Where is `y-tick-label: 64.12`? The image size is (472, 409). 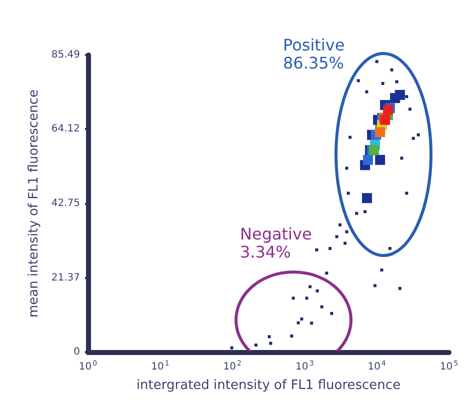
y-tick-label: 64.12 is located at coordinates (65, 129).